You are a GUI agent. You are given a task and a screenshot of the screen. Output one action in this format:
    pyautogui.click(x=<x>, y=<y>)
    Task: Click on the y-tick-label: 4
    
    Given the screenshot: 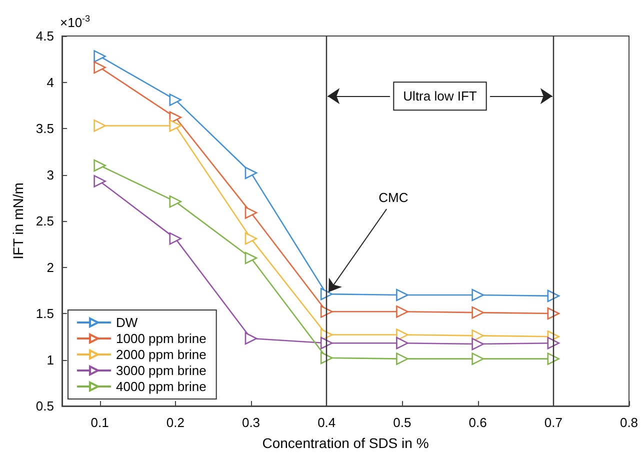 What is the action you would take?
    pyautogui.click(x=50, y=82)
    